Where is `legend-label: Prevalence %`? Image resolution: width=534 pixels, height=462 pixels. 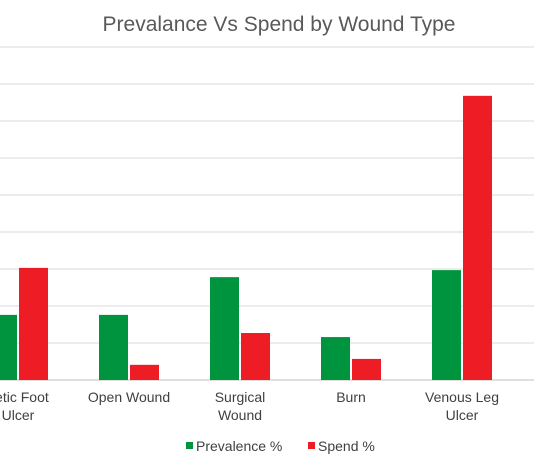 legend-label: Prevalence % is located at coordinates (239, 446).